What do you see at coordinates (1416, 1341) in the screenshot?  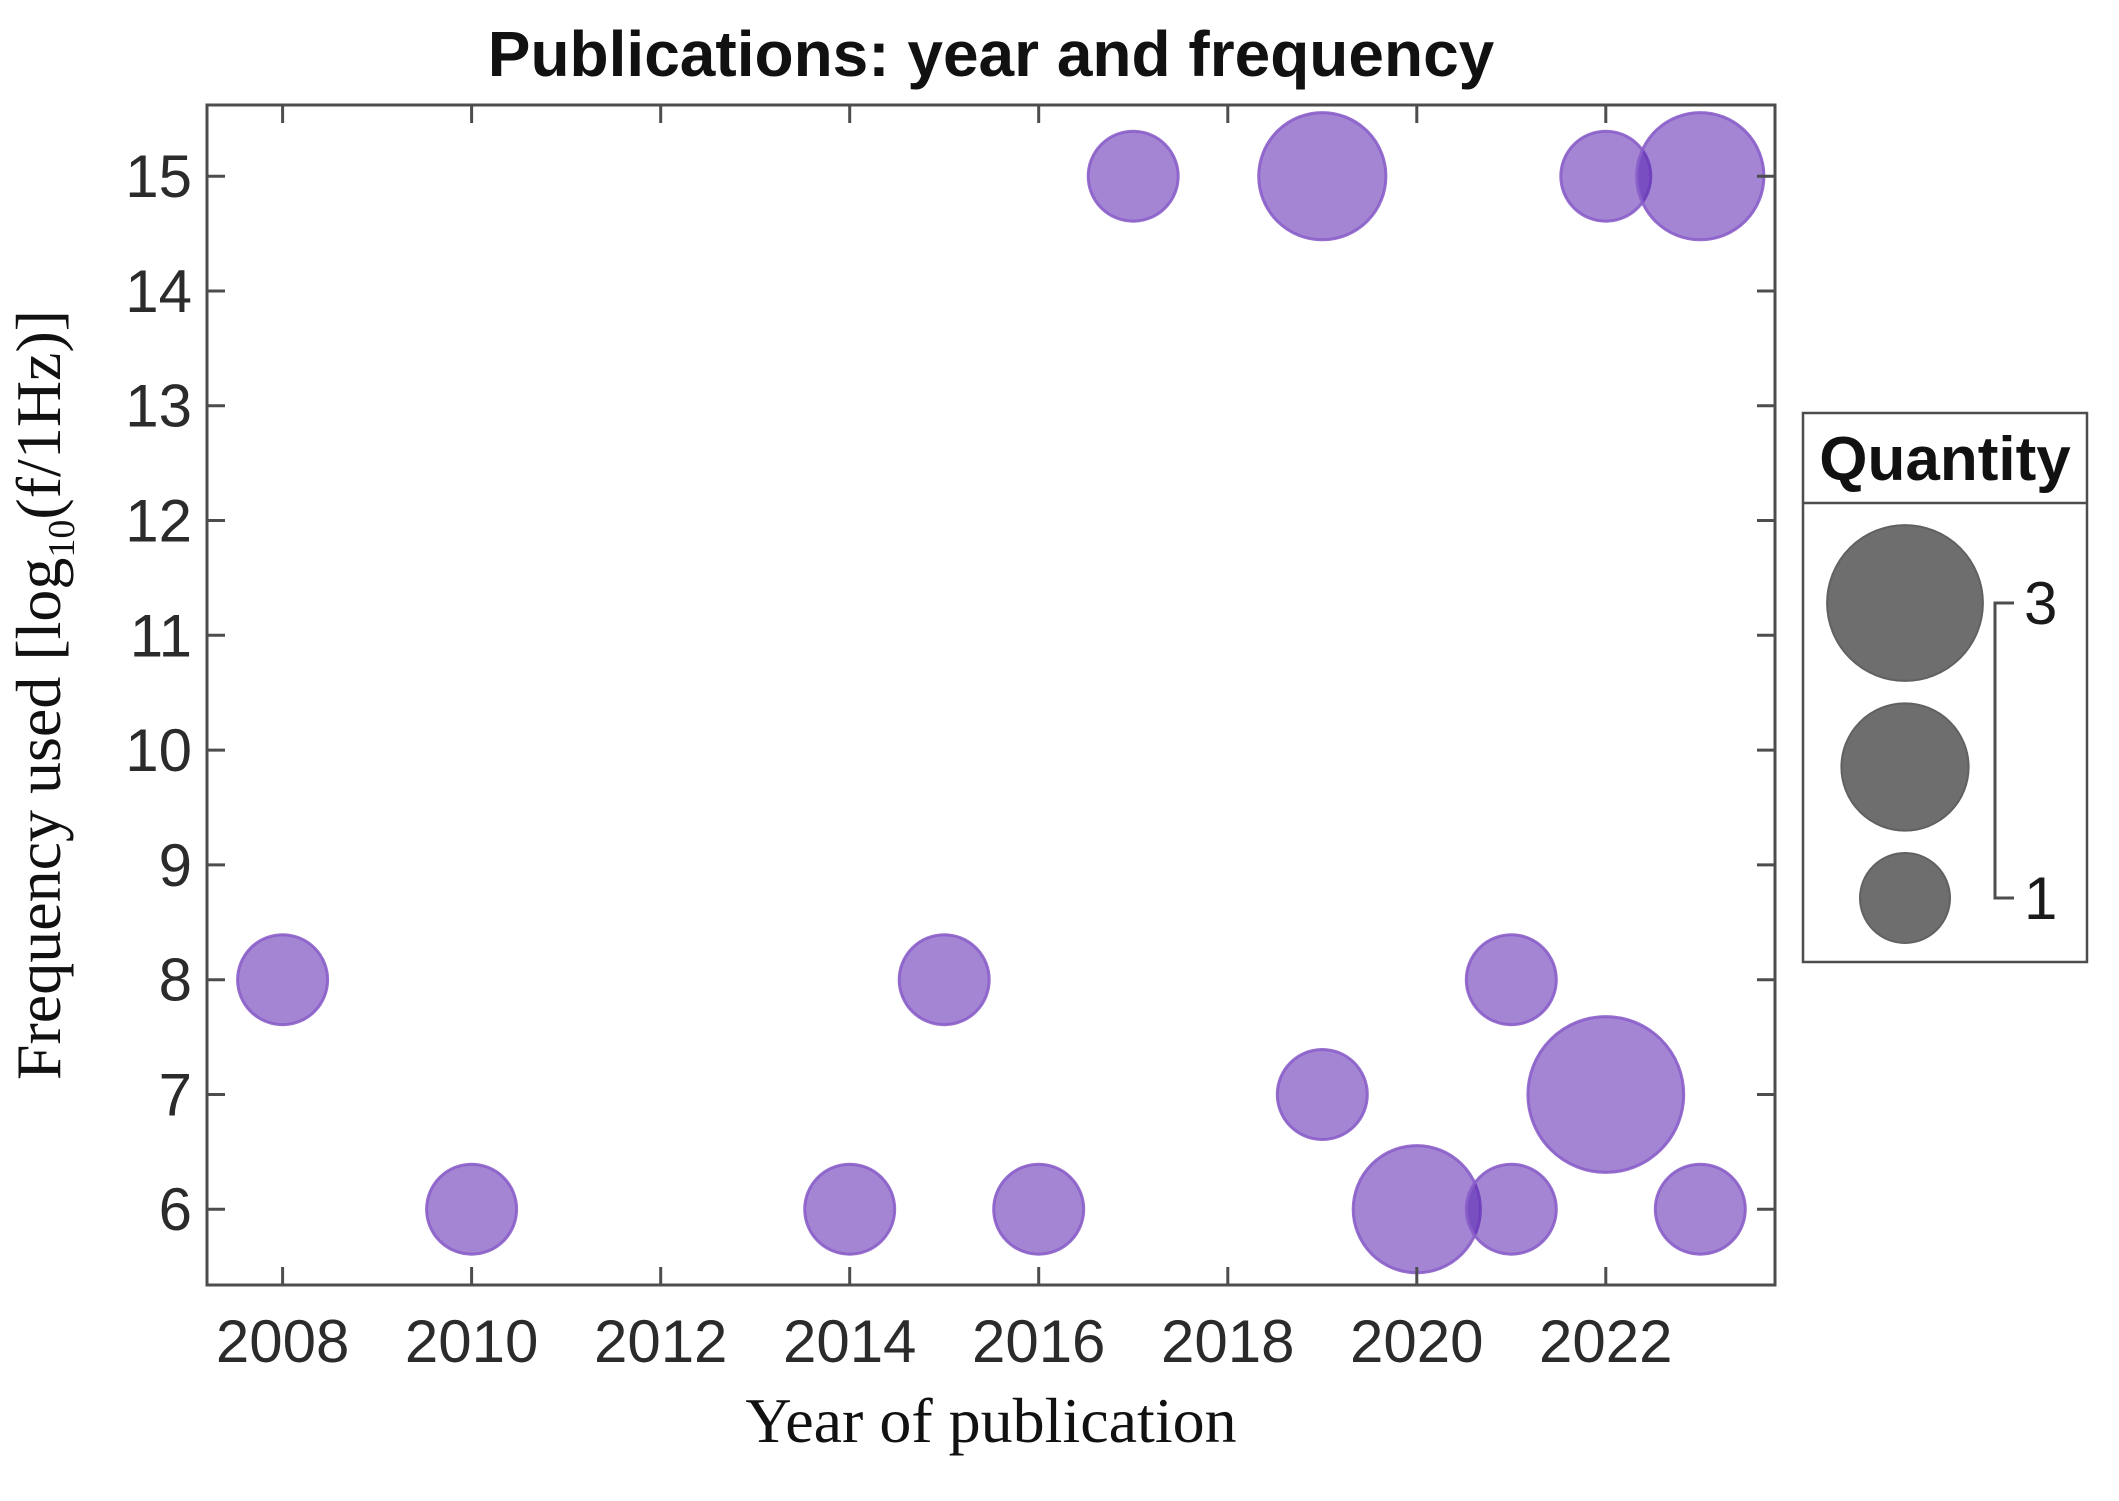 I see `x-tick-label: 2020` at bounding box center [1416, 1341].